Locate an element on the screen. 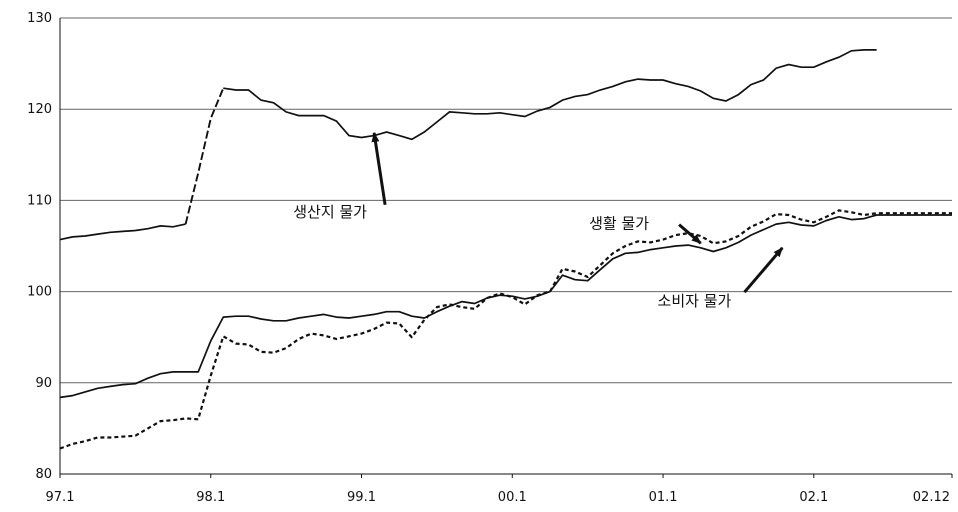 The height and width of the screenshot is (512, 958). series-line-producer-cont is located at coordinates (550, 95).